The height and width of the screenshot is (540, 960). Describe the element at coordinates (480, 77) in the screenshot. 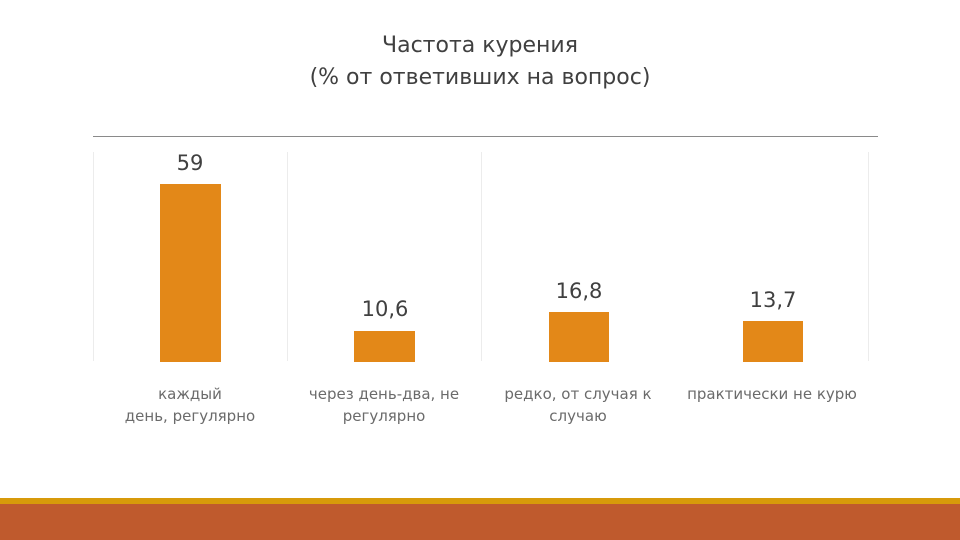

I see `chart-title-line2: (% от ответивших на вопрос)` at that location.